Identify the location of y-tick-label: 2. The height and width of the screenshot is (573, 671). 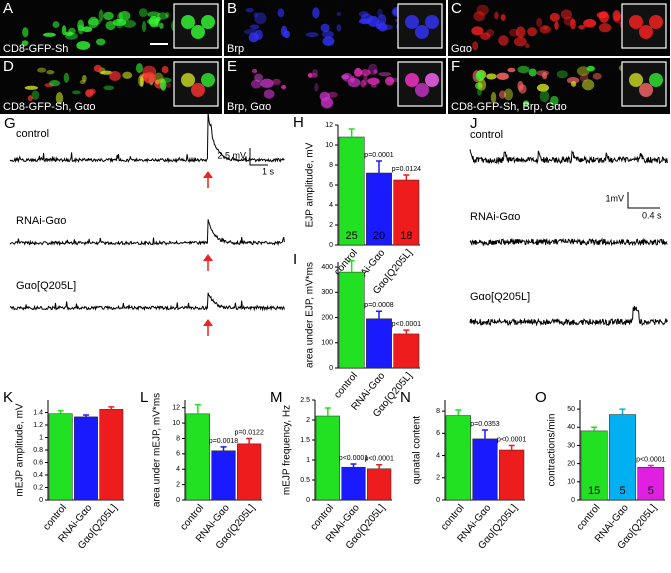
(438, 478).